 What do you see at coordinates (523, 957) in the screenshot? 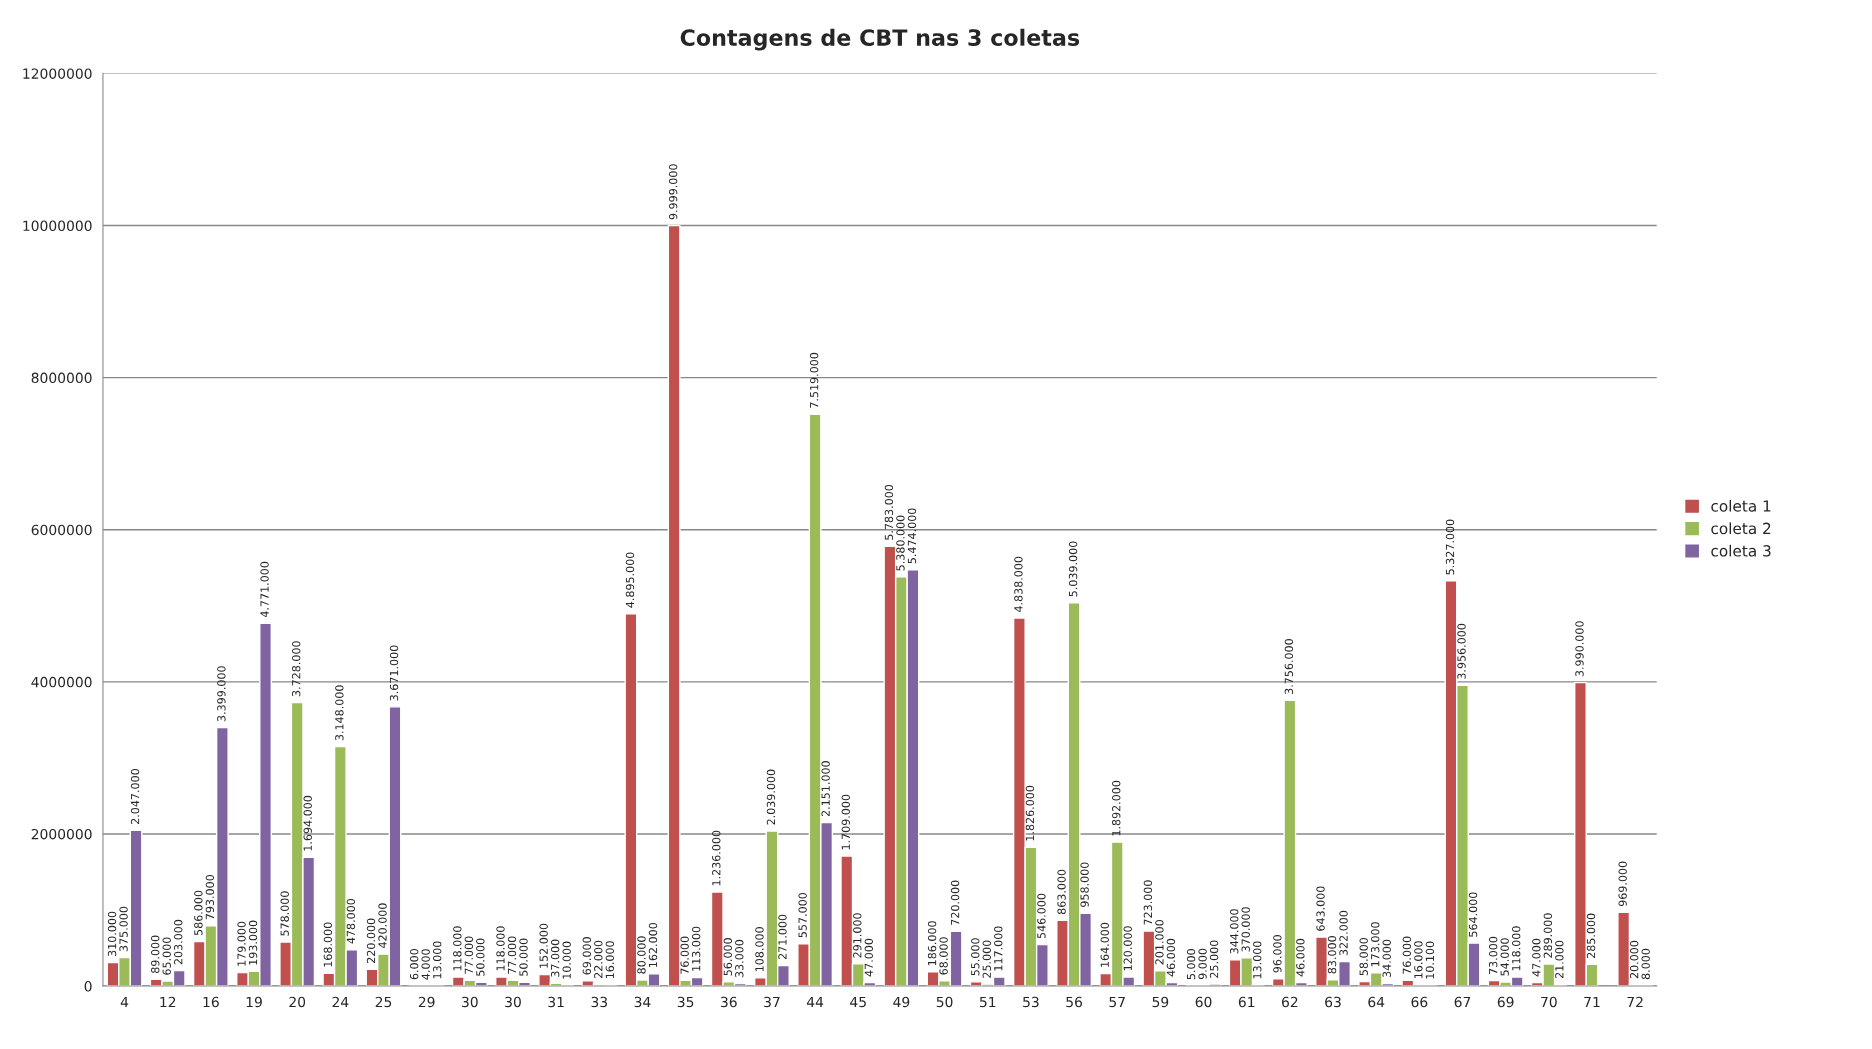
I see `data-label: 50.000` at bounding box center [523, 957].